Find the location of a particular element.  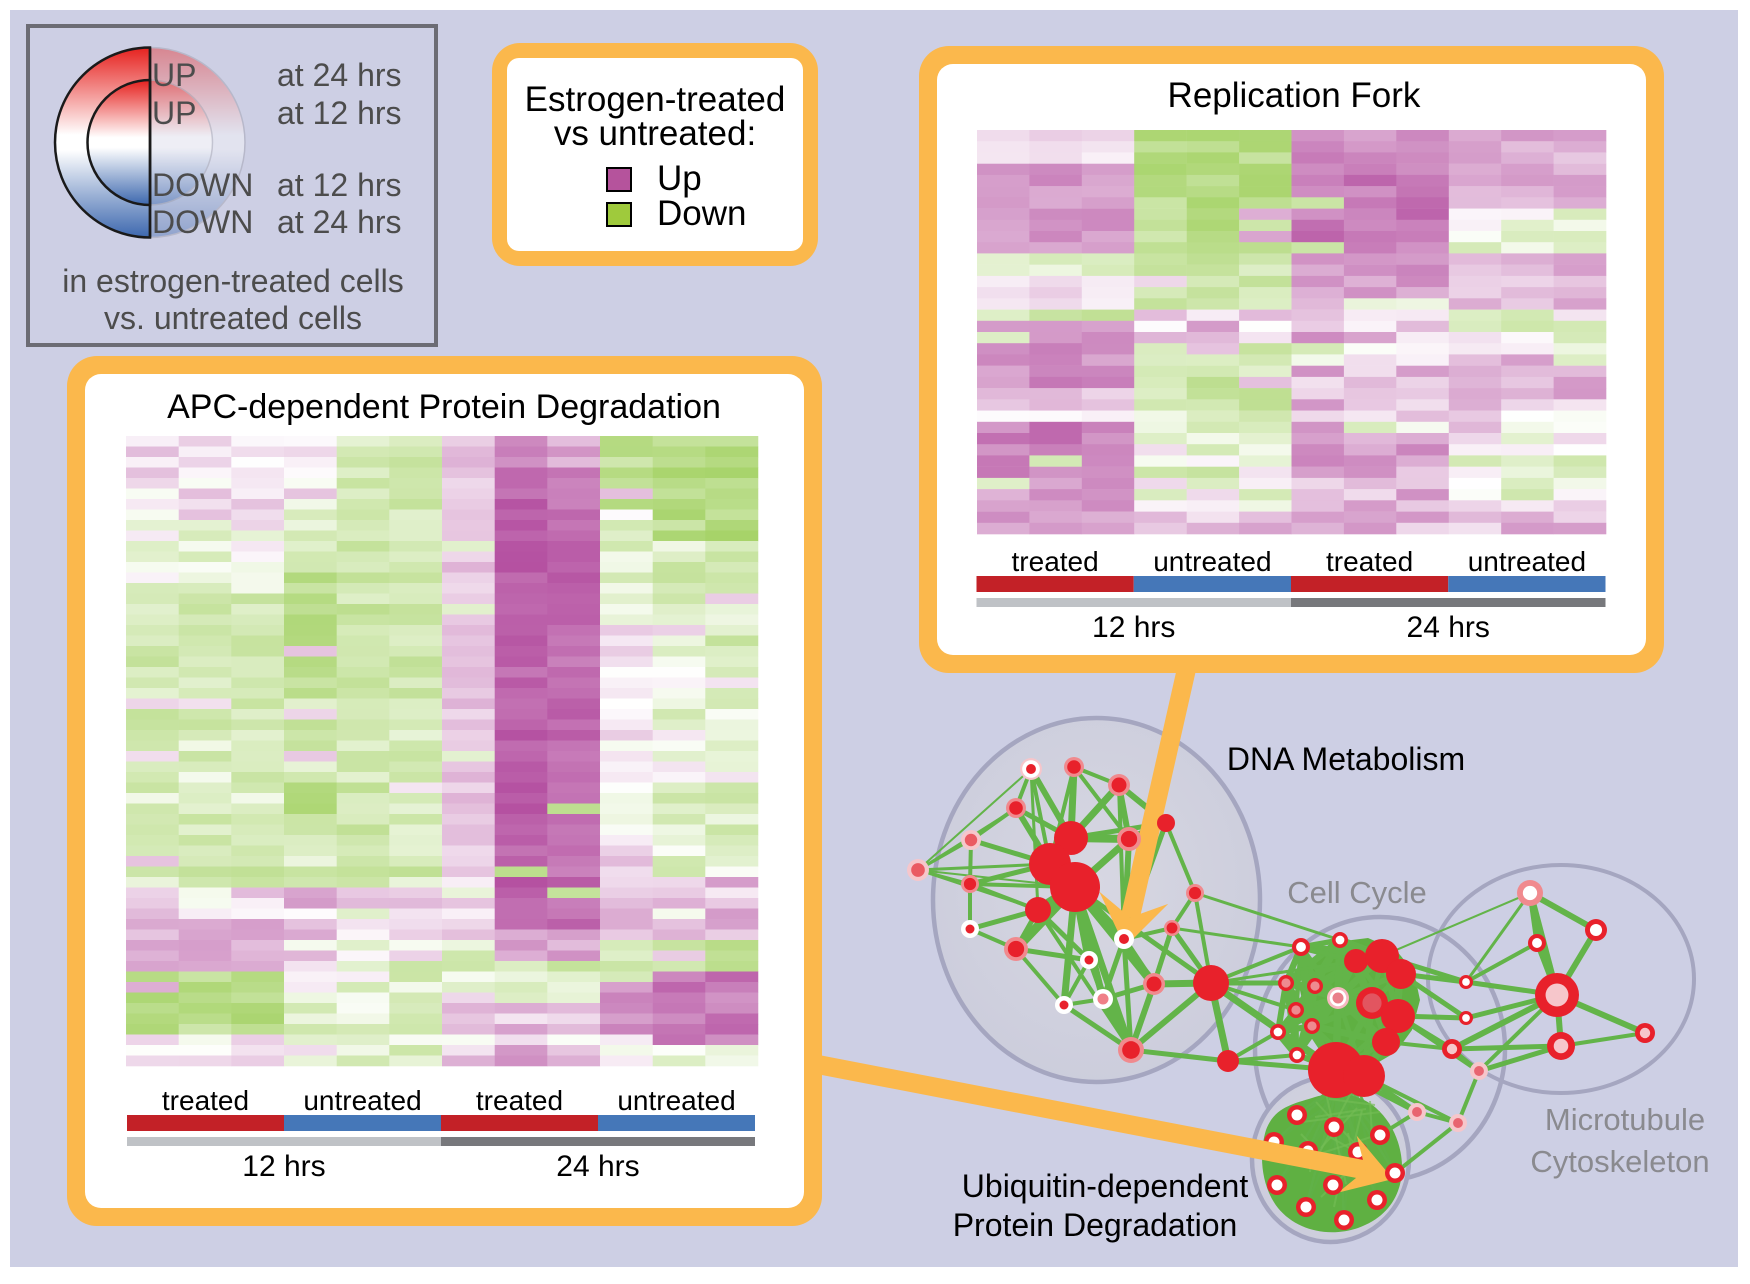

svg-text: Cytoskeleton is located at coordinates (1619, 1161).